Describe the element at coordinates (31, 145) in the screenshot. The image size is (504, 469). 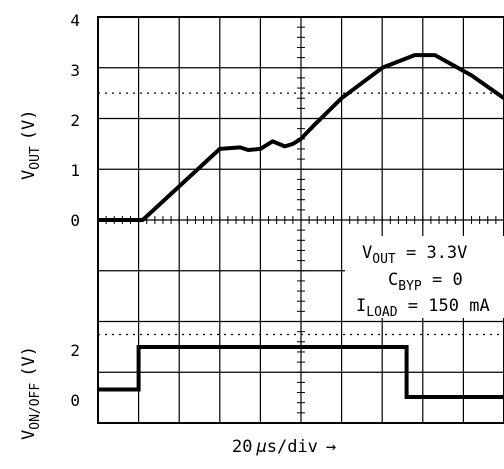
I see `top-ylabel: VOUT(V)` at that location.